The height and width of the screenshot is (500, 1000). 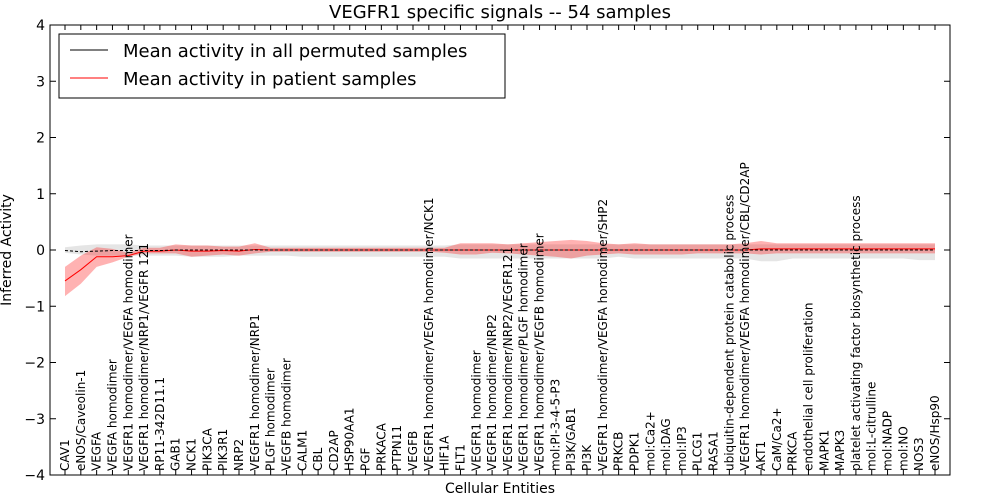 What do you see at coordinates (40, 251) in the screenshot?
I see `y-tick-label: 0` at bounding box center [40, 251].